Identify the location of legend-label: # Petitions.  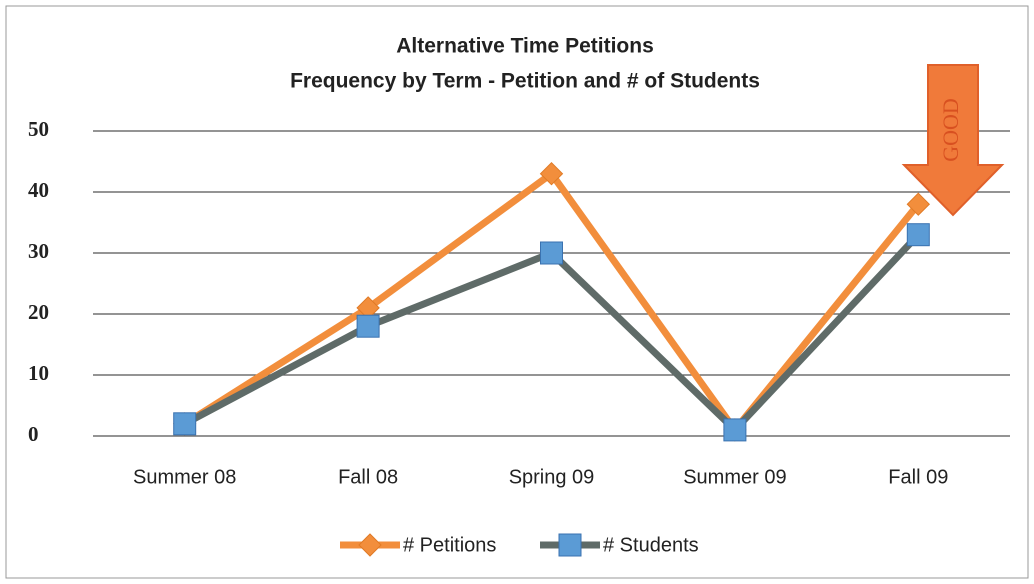
(449, 545).